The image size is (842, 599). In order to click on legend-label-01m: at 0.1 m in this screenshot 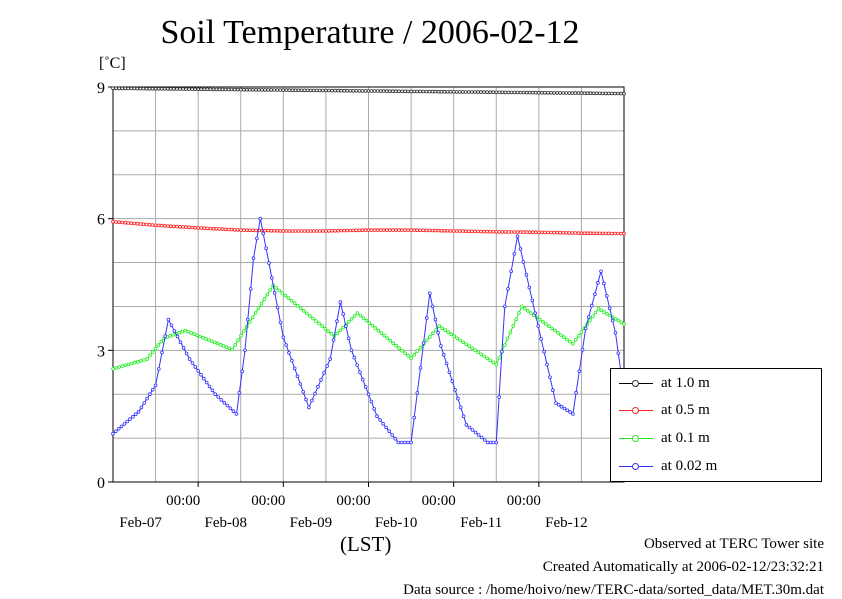, I will do `click(685, 438)`.